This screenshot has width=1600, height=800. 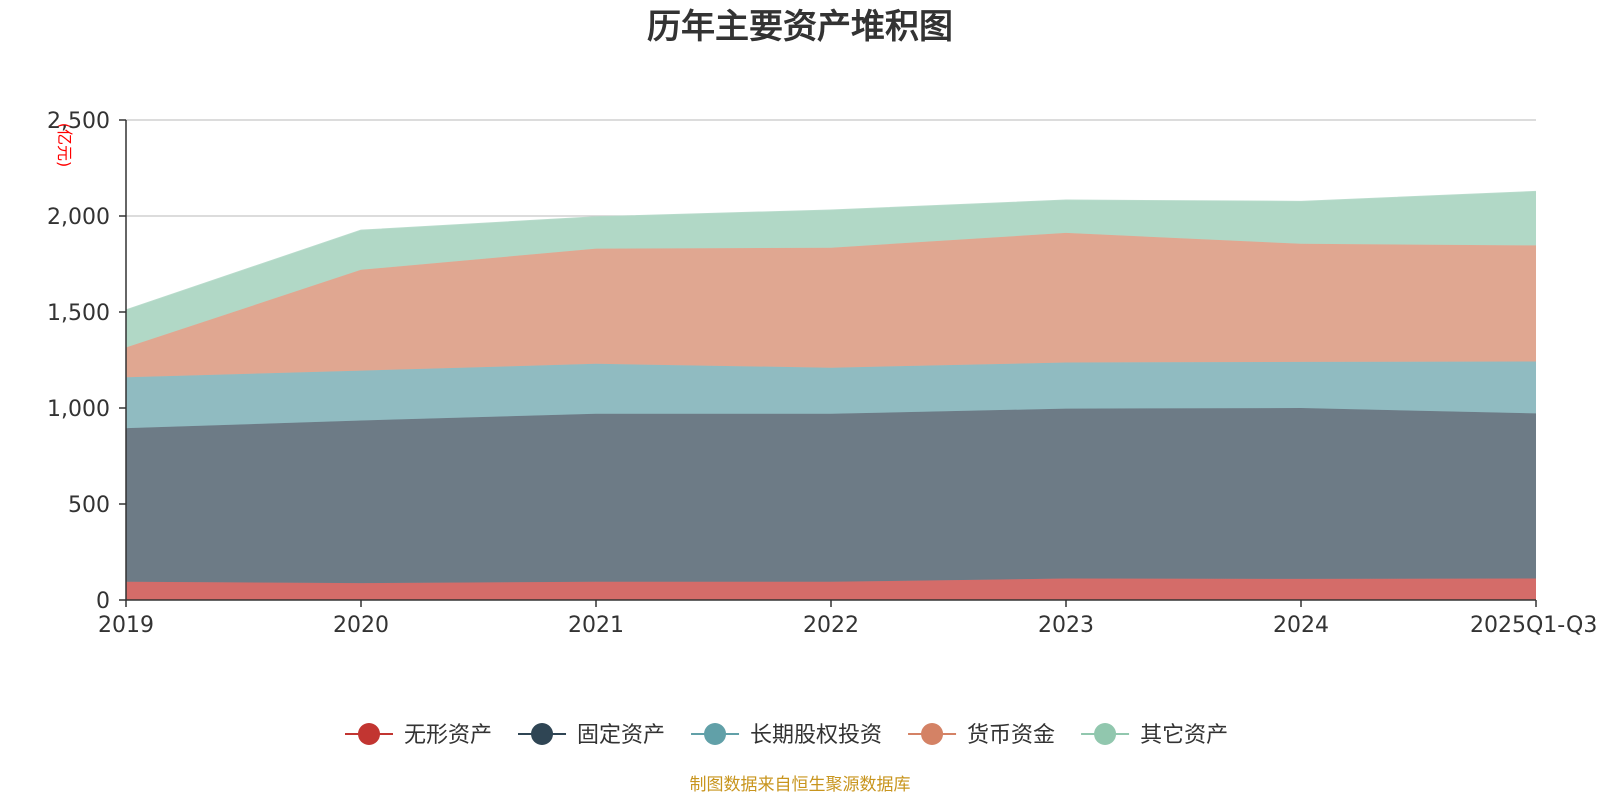 I want to click on chart-title: 历年主要资产堆积图, so click(x=800, y=27).